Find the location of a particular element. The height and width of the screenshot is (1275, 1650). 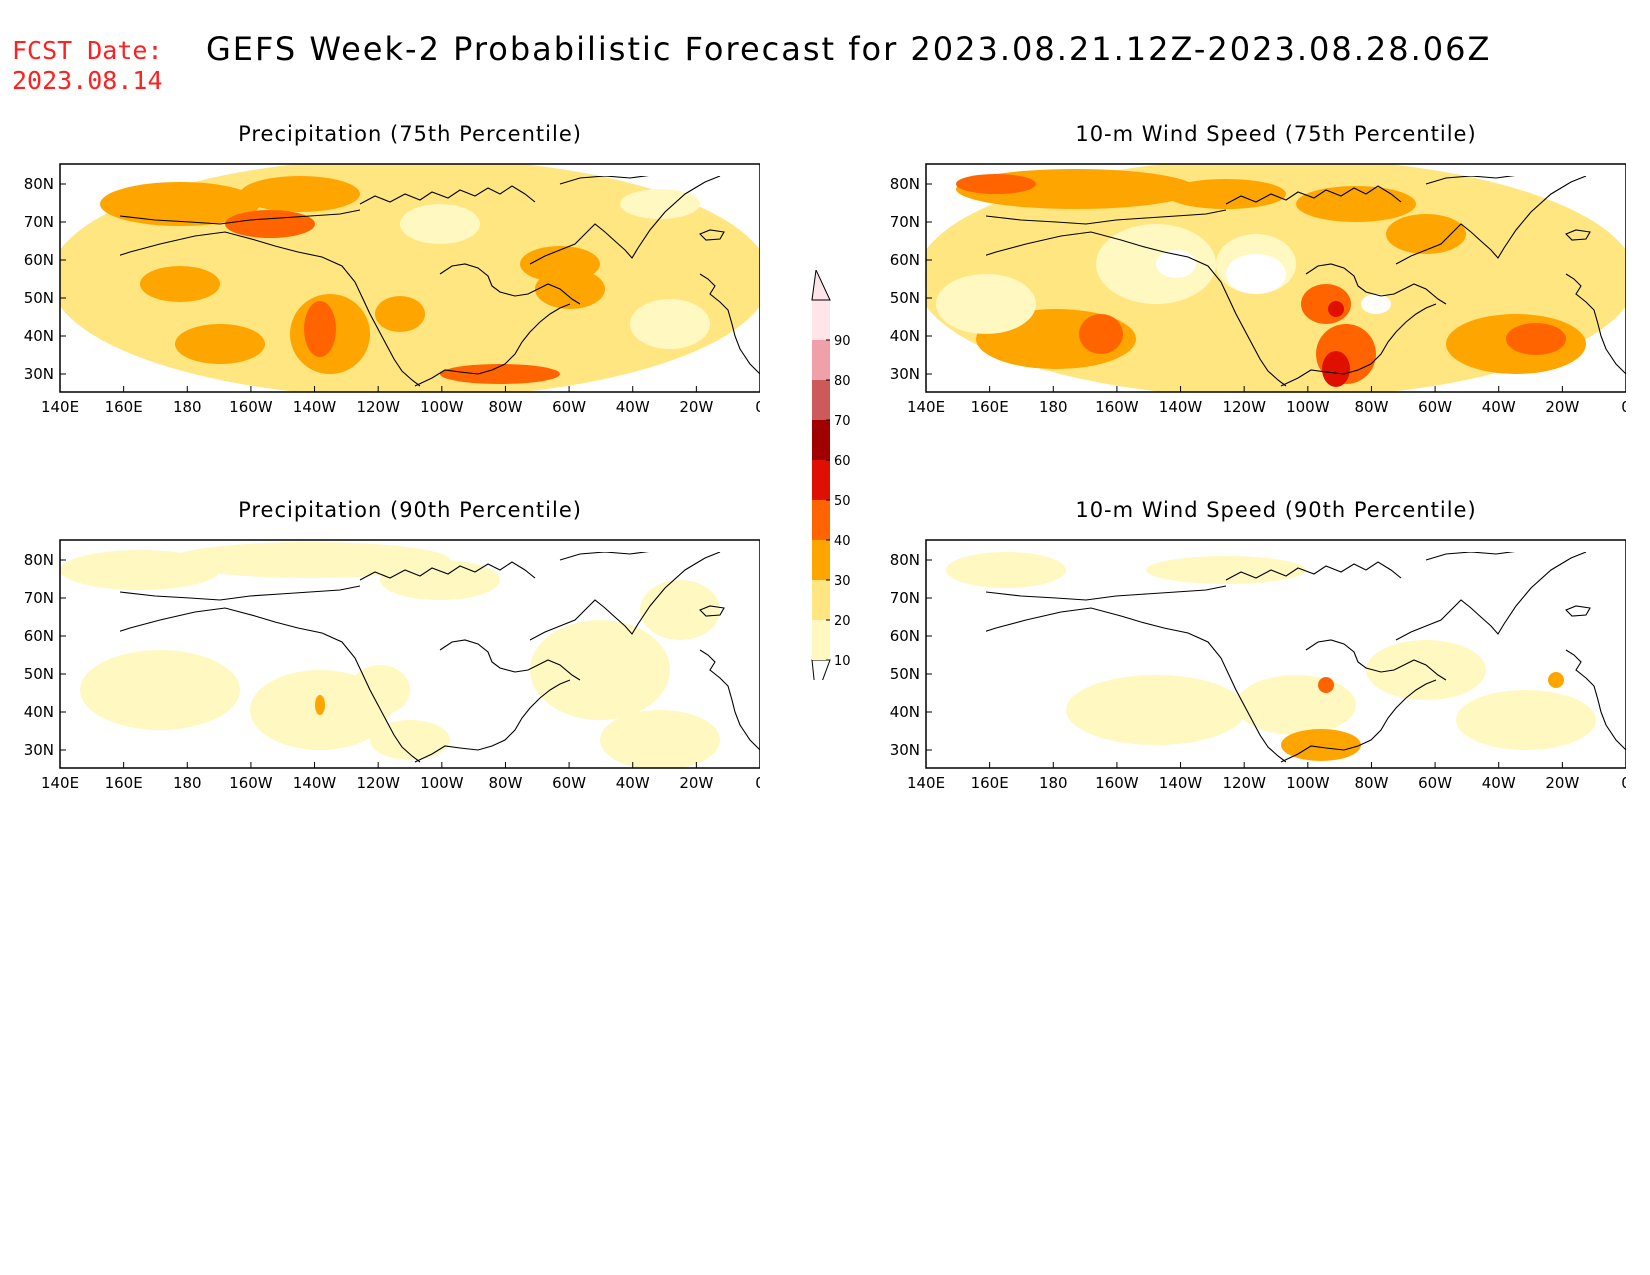

panel-title: 10-m Wind Speed (75th Percentile) is located at coordinates (1276, 134).